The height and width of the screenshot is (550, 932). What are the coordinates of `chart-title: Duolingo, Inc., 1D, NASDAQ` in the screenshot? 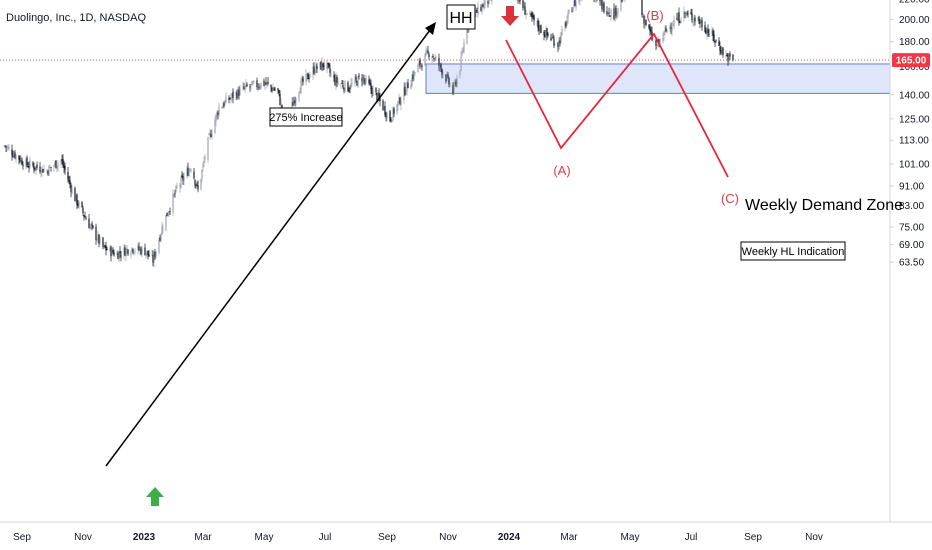 It's located at (76, 18).